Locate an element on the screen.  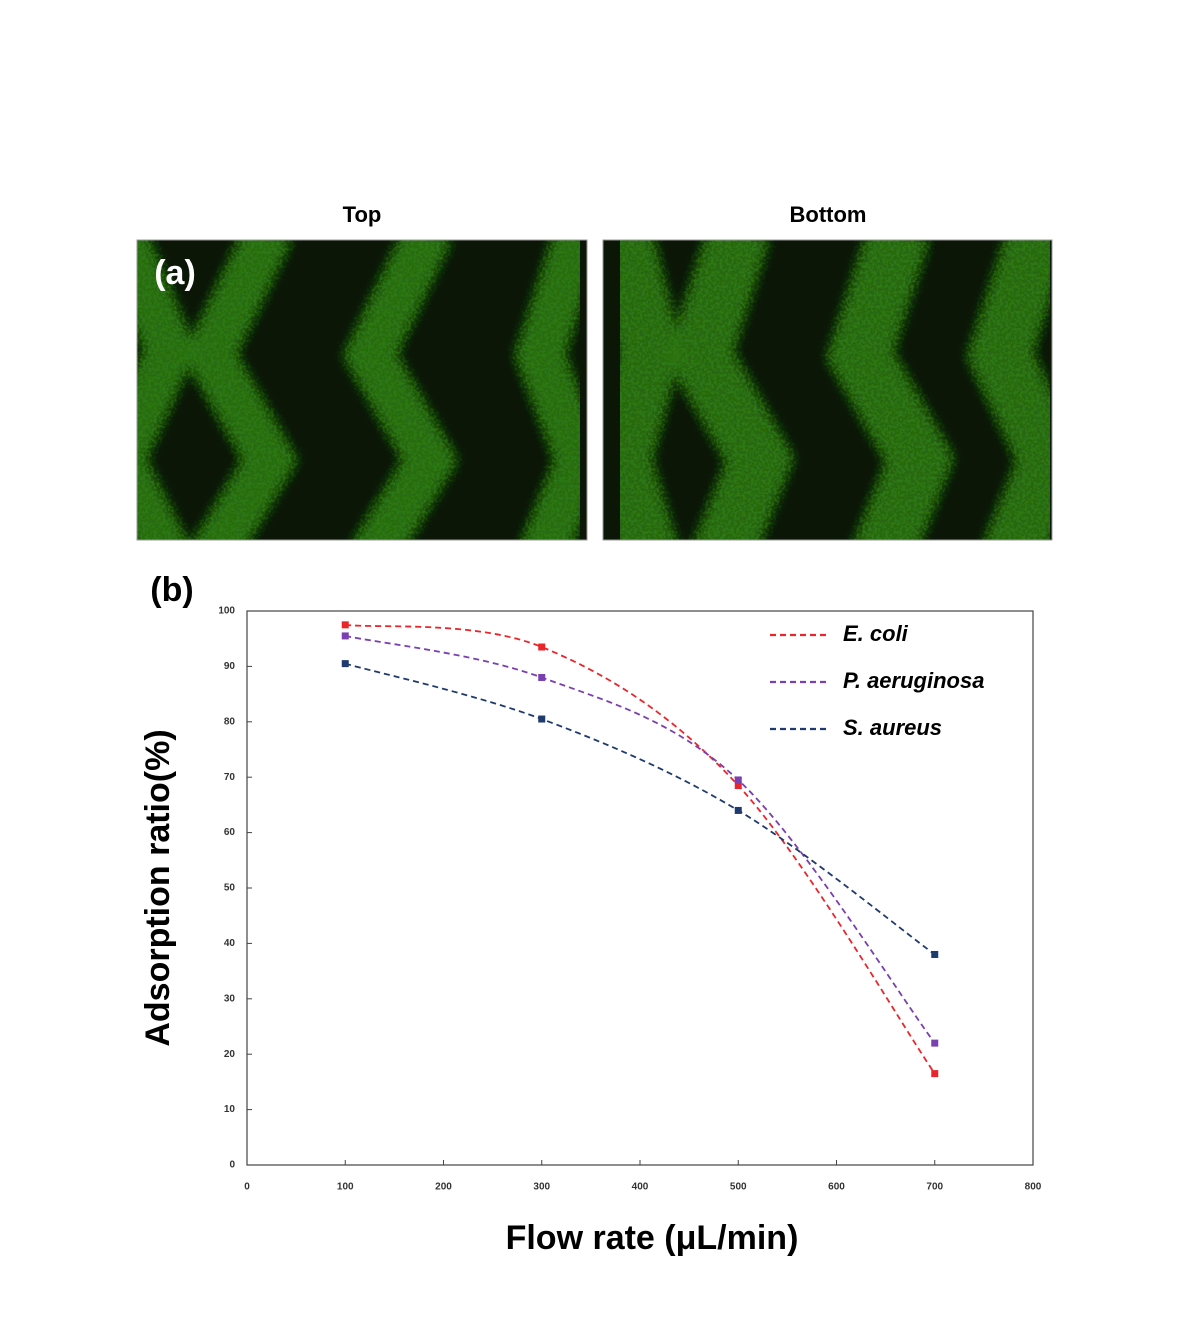
panel-label: (a) is located at coordinates (175, 273).